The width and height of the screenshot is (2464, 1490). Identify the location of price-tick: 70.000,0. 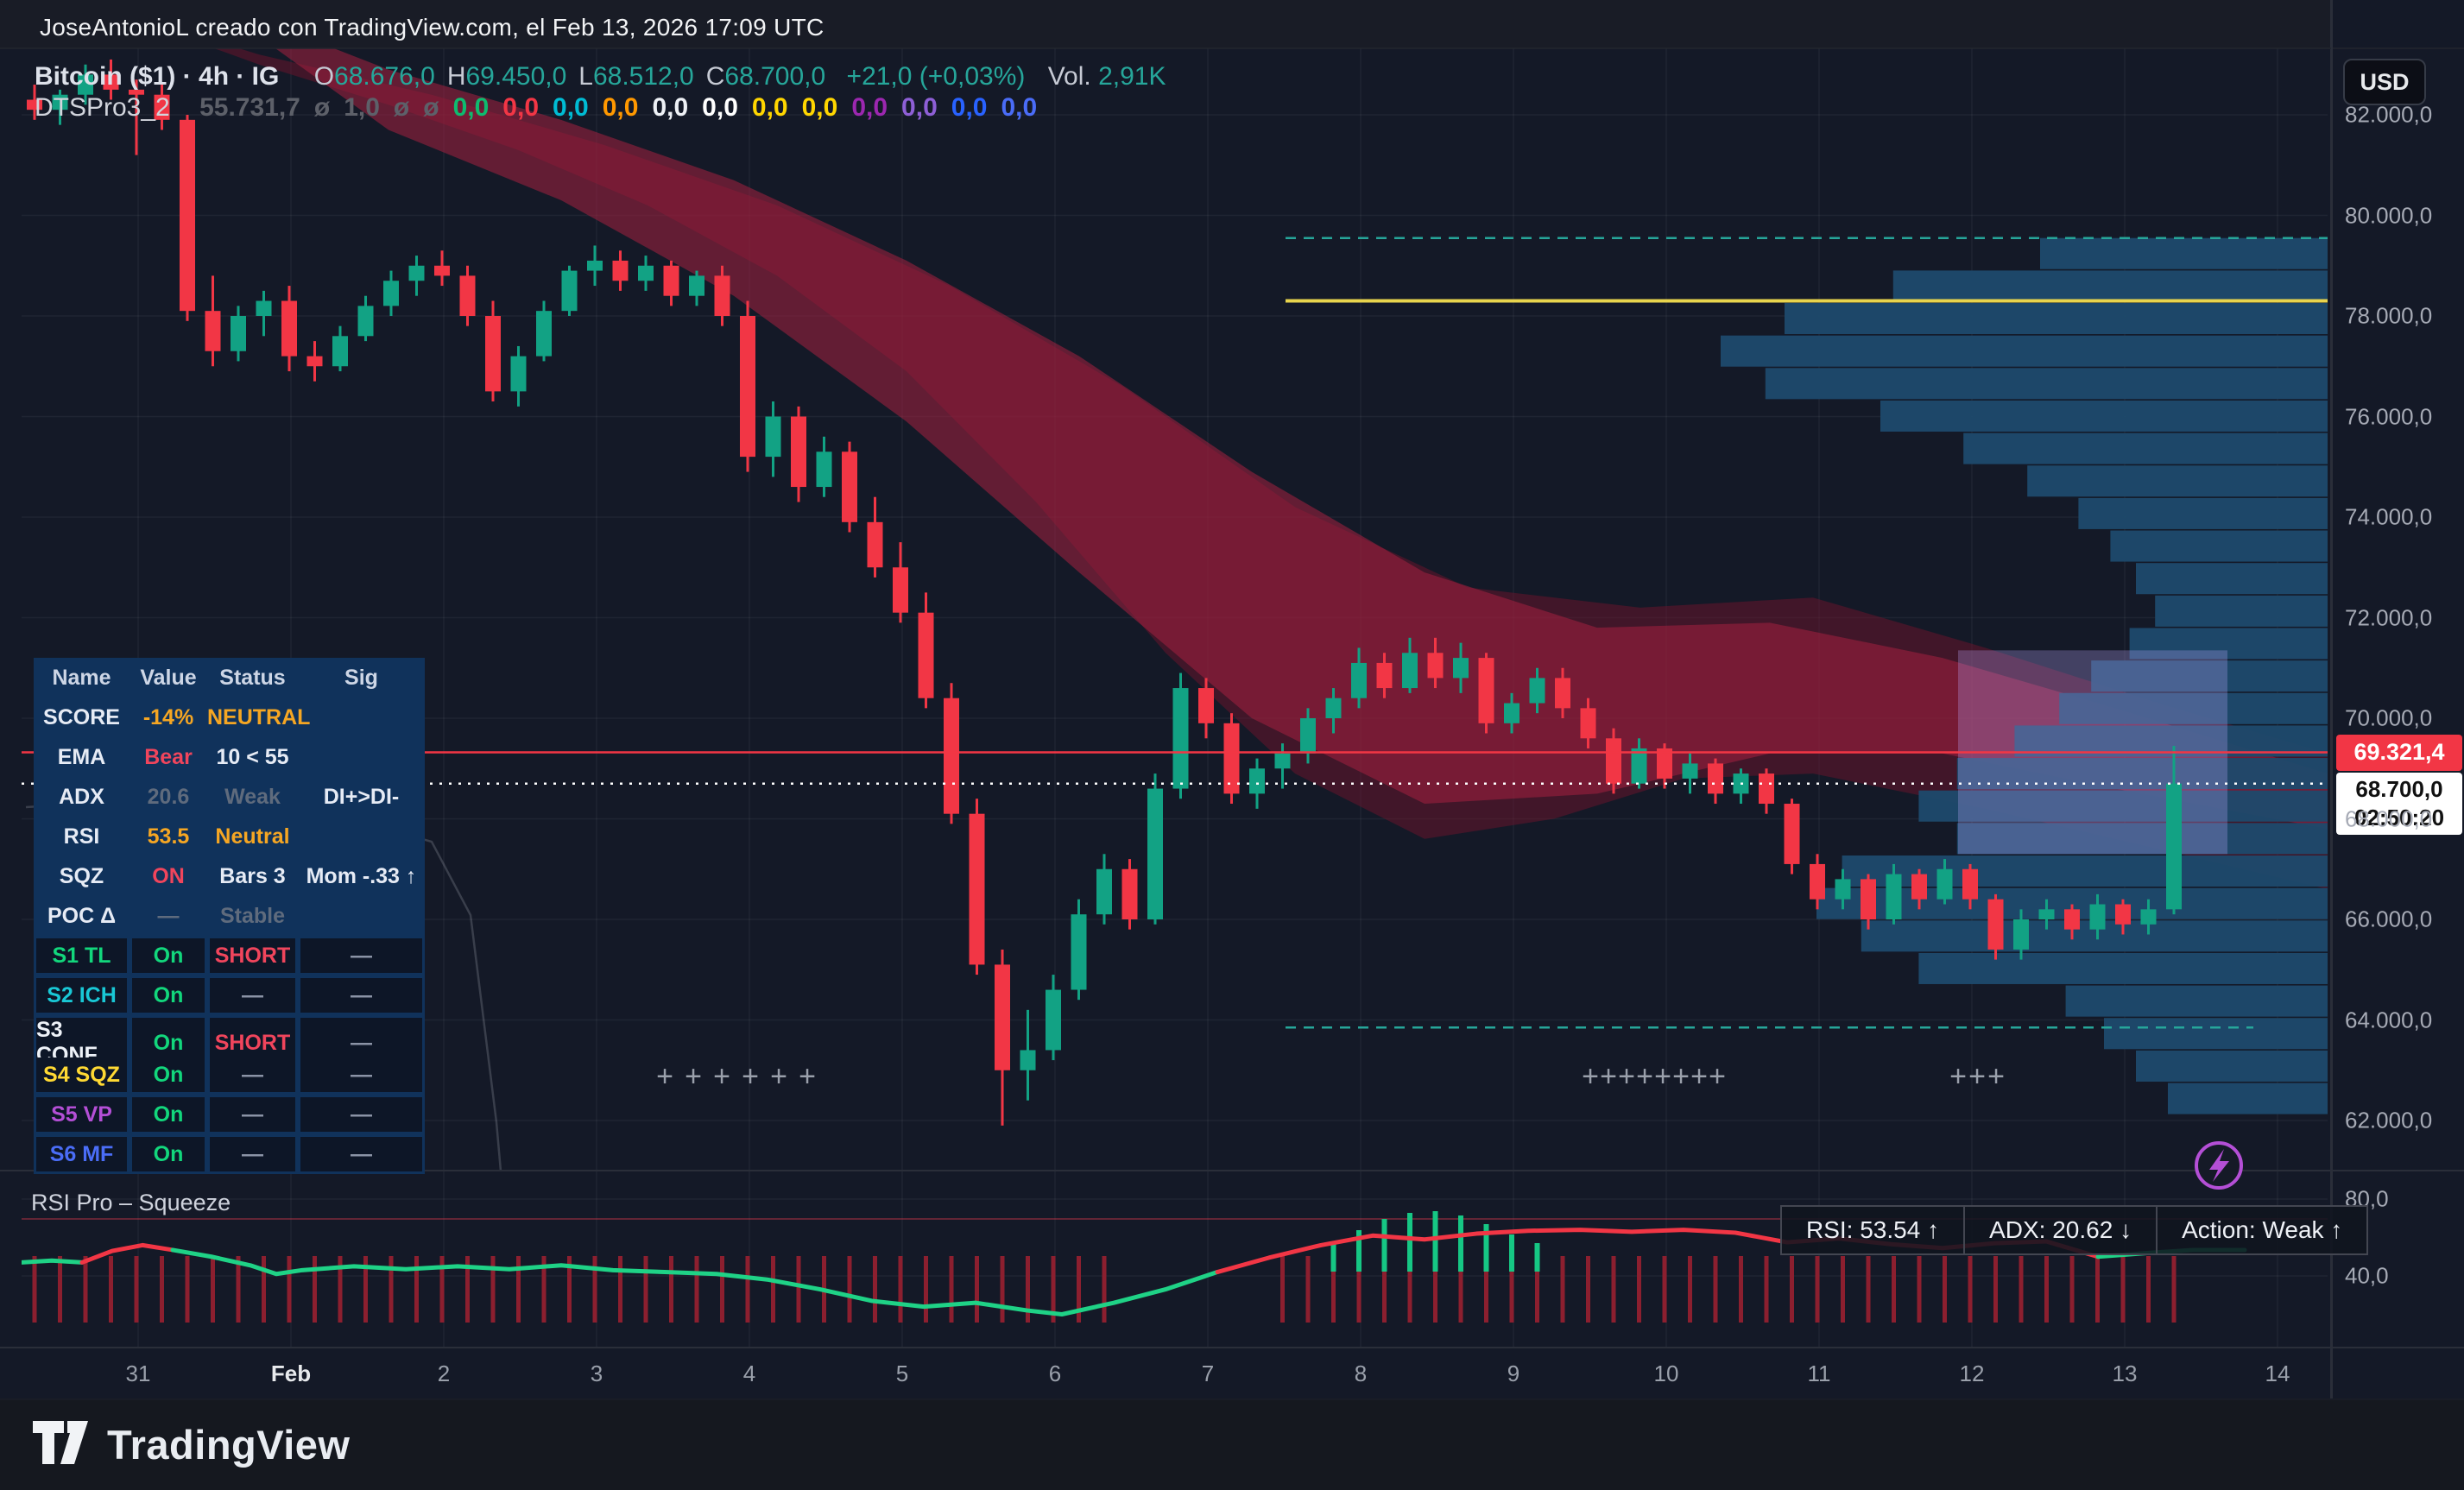
(2389, 717).